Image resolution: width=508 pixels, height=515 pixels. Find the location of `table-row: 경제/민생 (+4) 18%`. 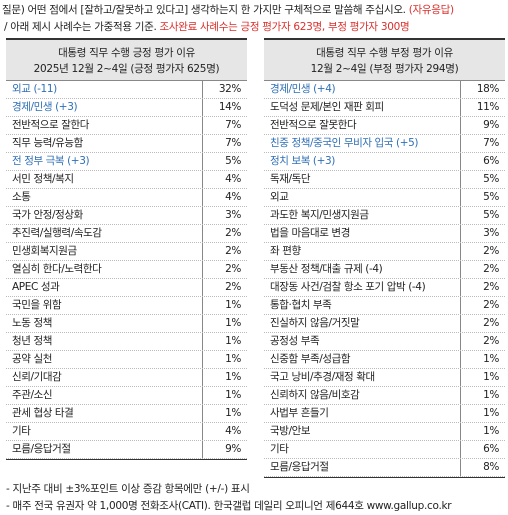

table-row: 경제/민생 (+4) 18% is located at coordinates (384, 90).